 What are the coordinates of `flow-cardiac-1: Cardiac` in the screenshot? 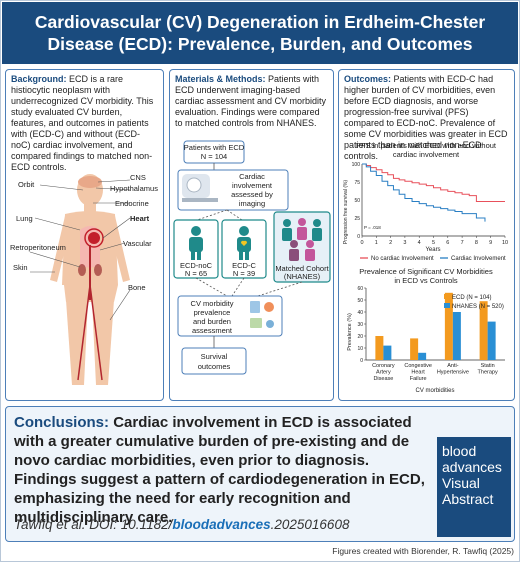 It's located at (252, 176).